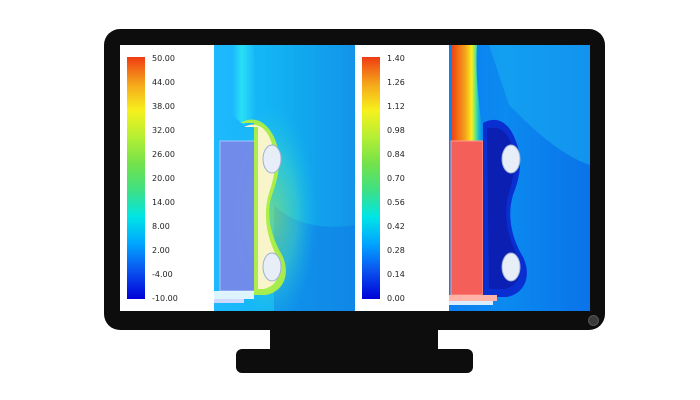  Describe the element at coordinates (396, 82) in the screenshot. I see `legend-tick: 1.26` at that location.